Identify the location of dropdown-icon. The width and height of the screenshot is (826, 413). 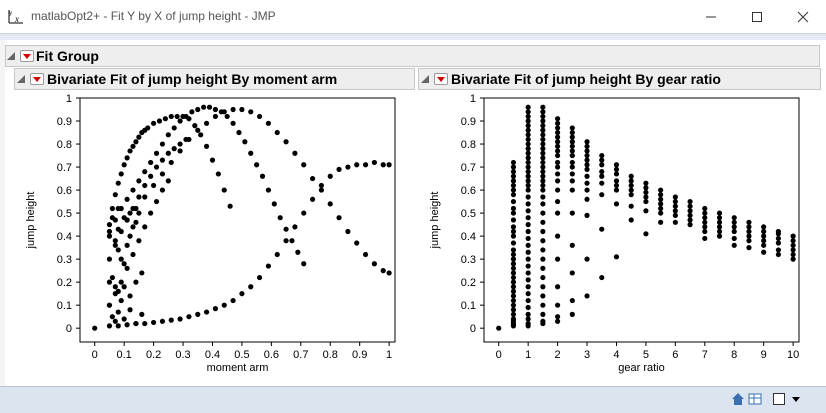
(796, 399).